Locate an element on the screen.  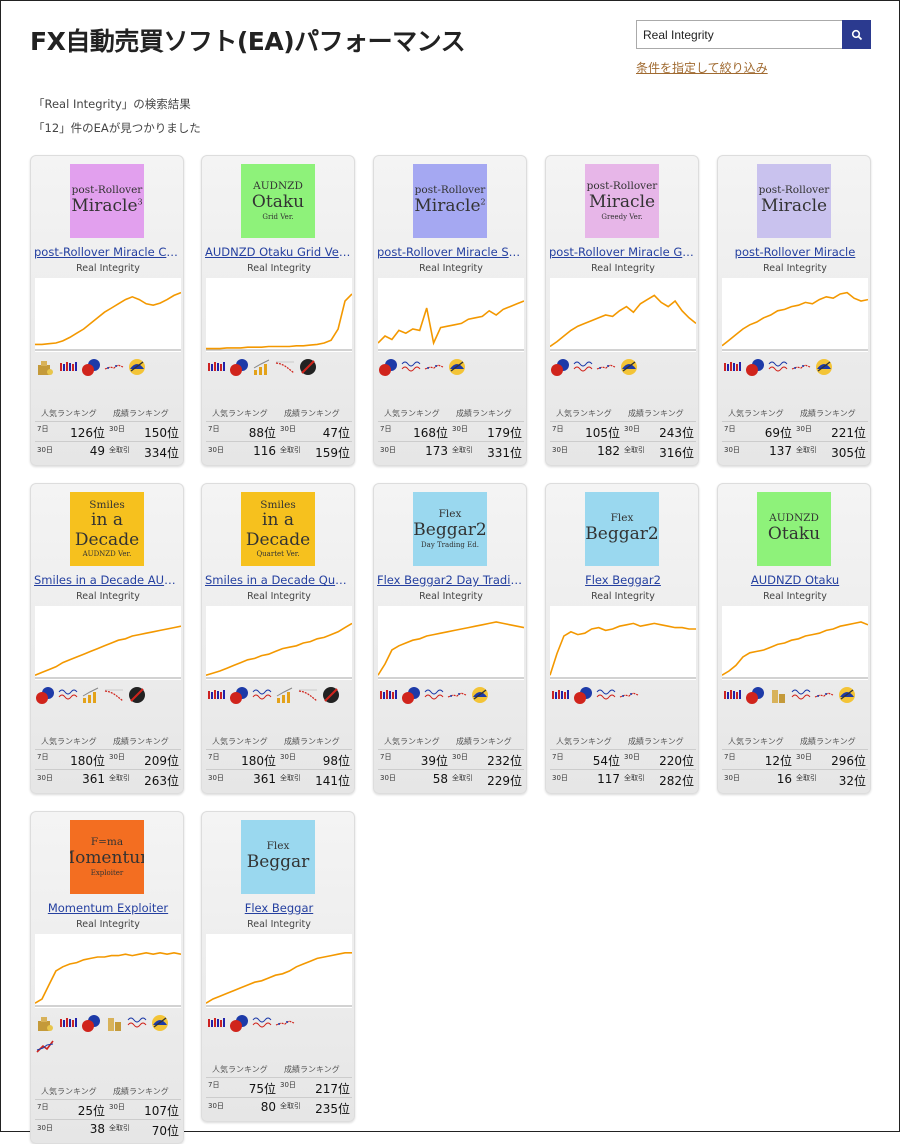
perf-30day-value: 209位 is located at coordinates (161, 761).